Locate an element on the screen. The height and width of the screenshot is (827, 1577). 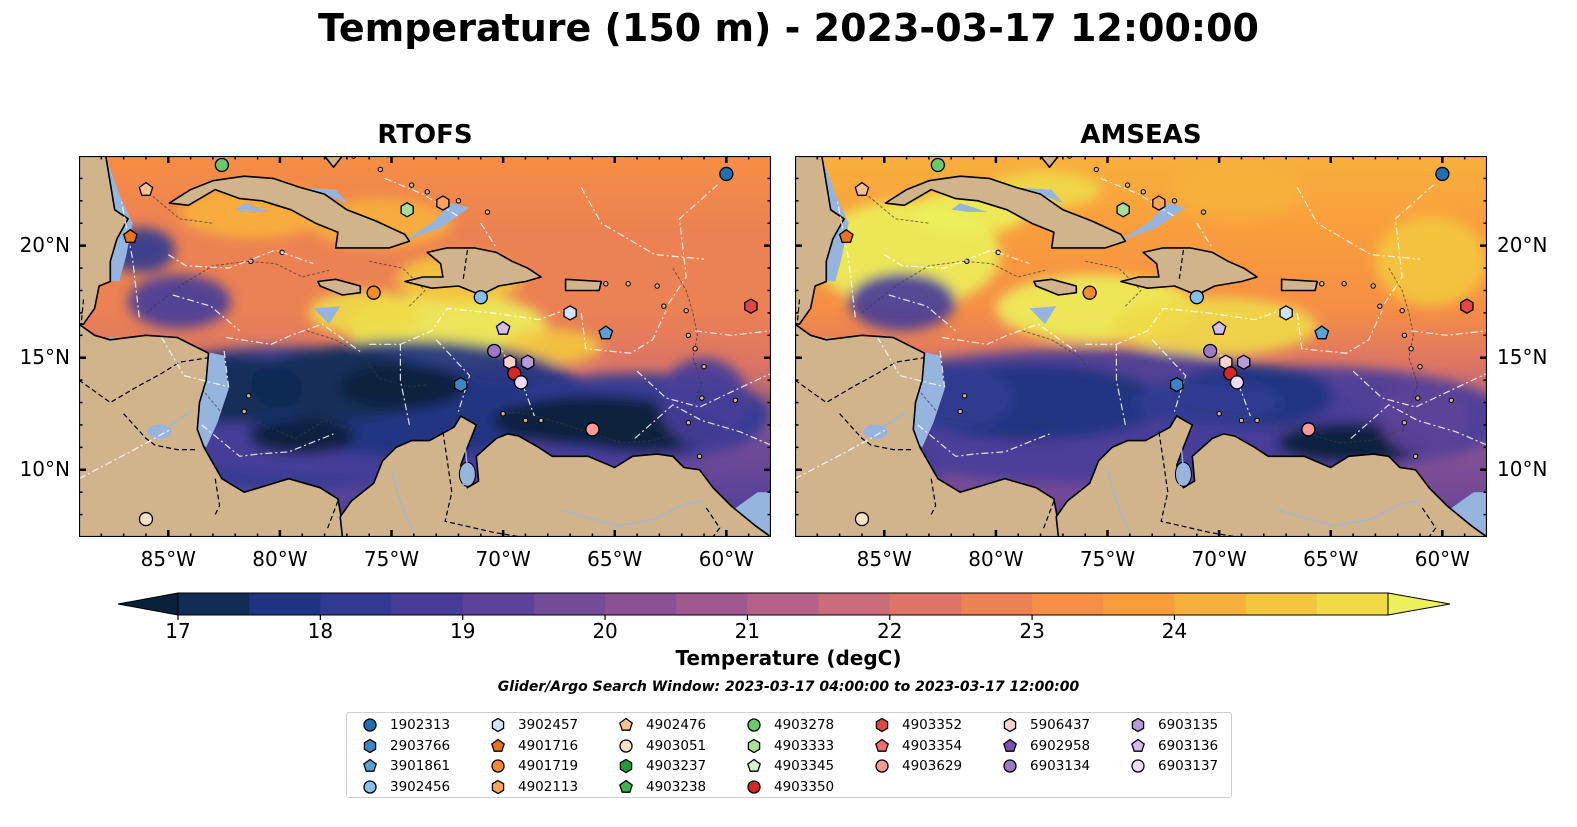
legend-label: 6903136 is located at coordinates (1188, 745).